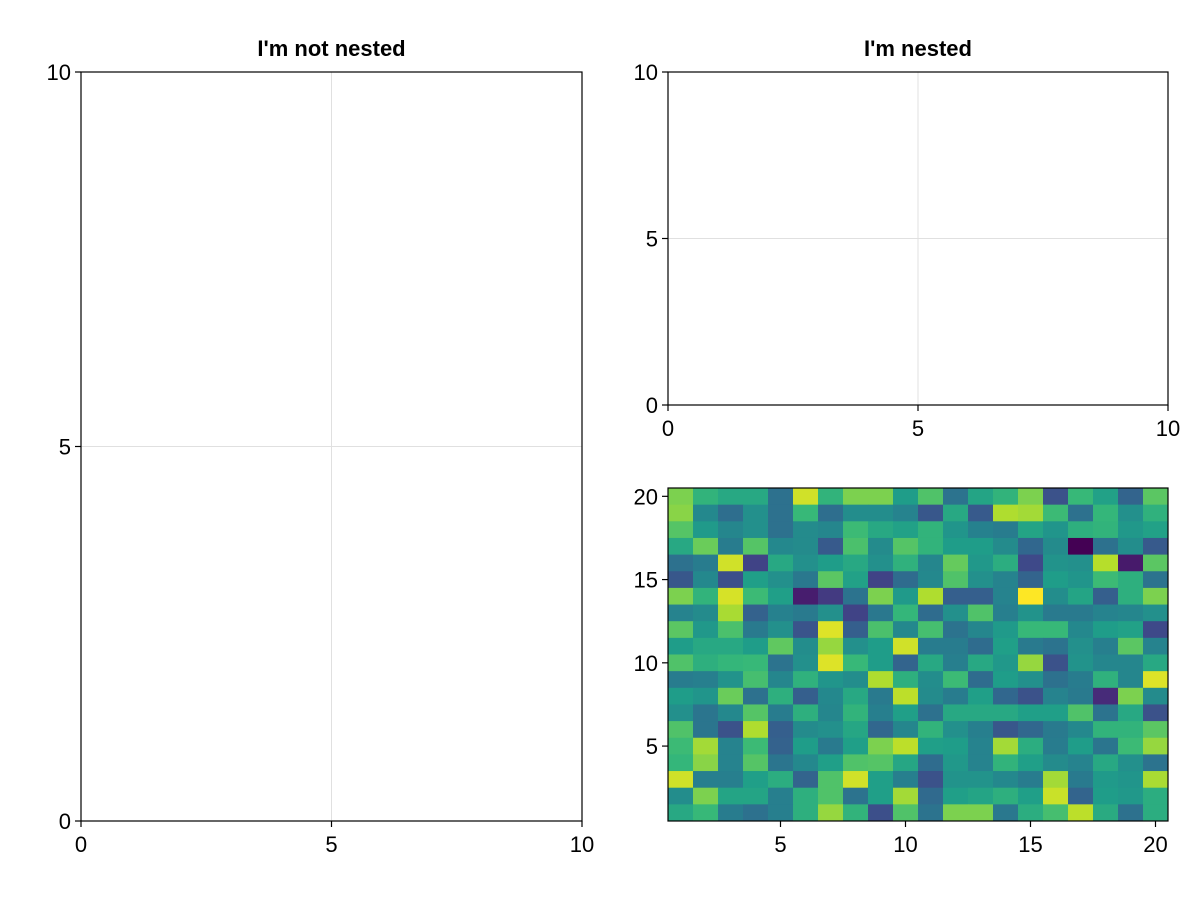  What do you see at coordinates (652, 746) in the screenshot?
I see `y-tick-label: 5` at bounding box center [652, 746].